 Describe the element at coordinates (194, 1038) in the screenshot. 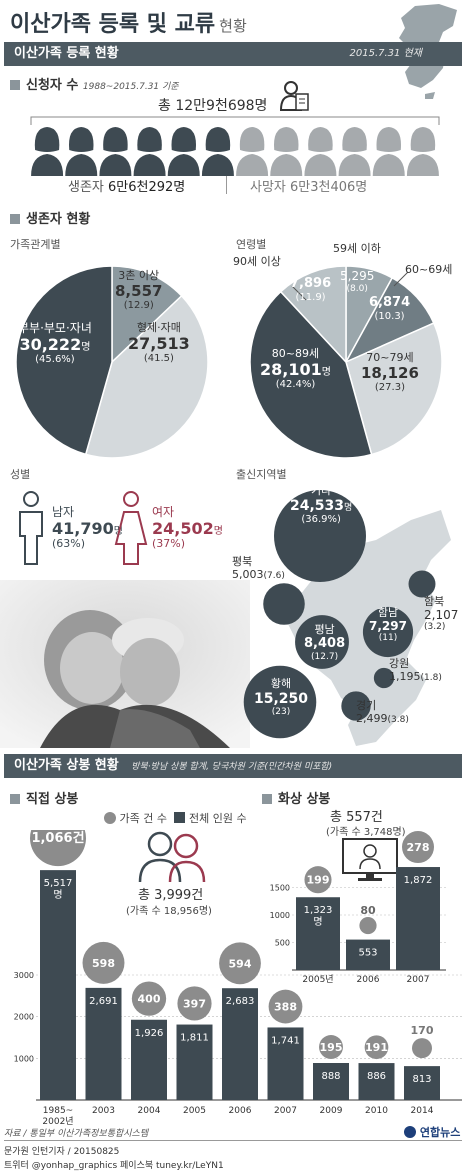

I see `direct-bar-value-label: 1,811` at that location.